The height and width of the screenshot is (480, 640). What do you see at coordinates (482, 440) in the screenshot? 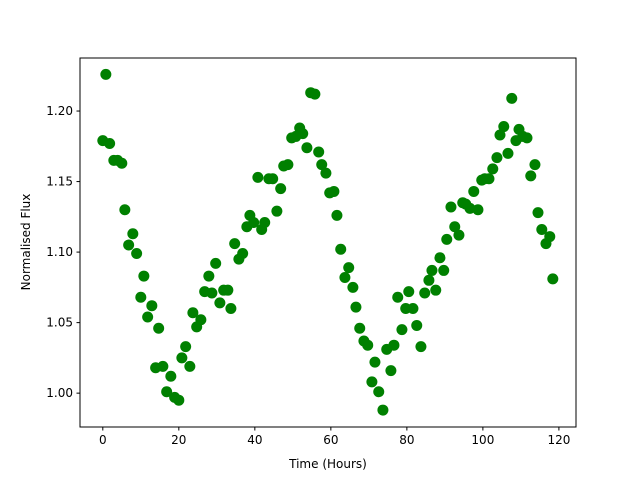
I see `x-tick-label: 100` at bounding box center [482, 440].